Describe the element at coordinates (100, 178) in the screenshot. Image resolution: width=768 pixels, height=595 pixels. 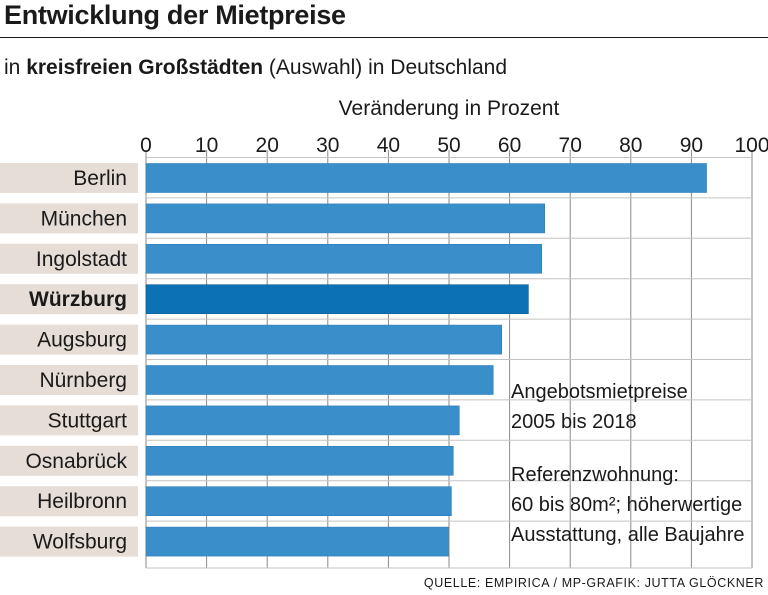
I see `category-label: Berlin` at that location.